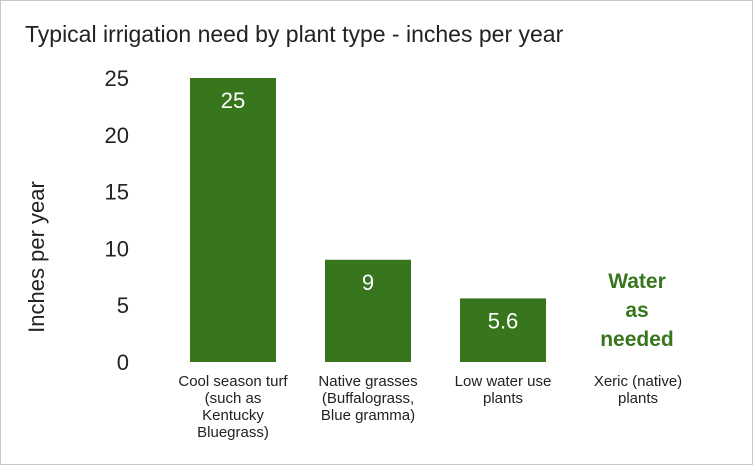 This screenshot has height=465, width=753. What do you see at coordinates (637, 310) in the screenshot?
I see `water-as-needed-annotation: Water as needed` at bounding box center [637, 310].